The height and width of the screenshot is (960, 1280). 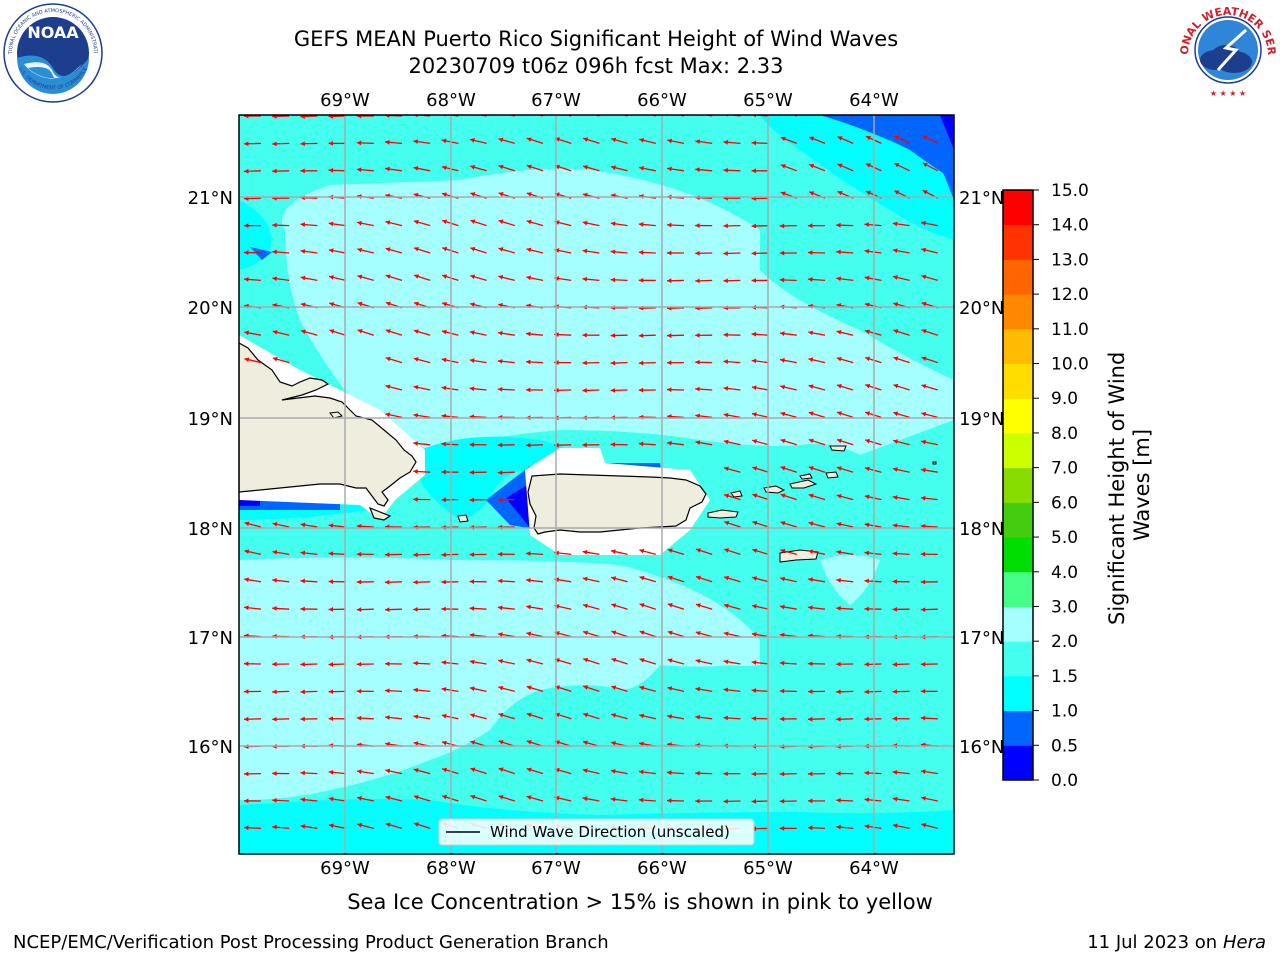 What do you see at coordinates (556, 100) in the screenshot?
I see `svg-text: 67°W` at bounding box center [556, 100].